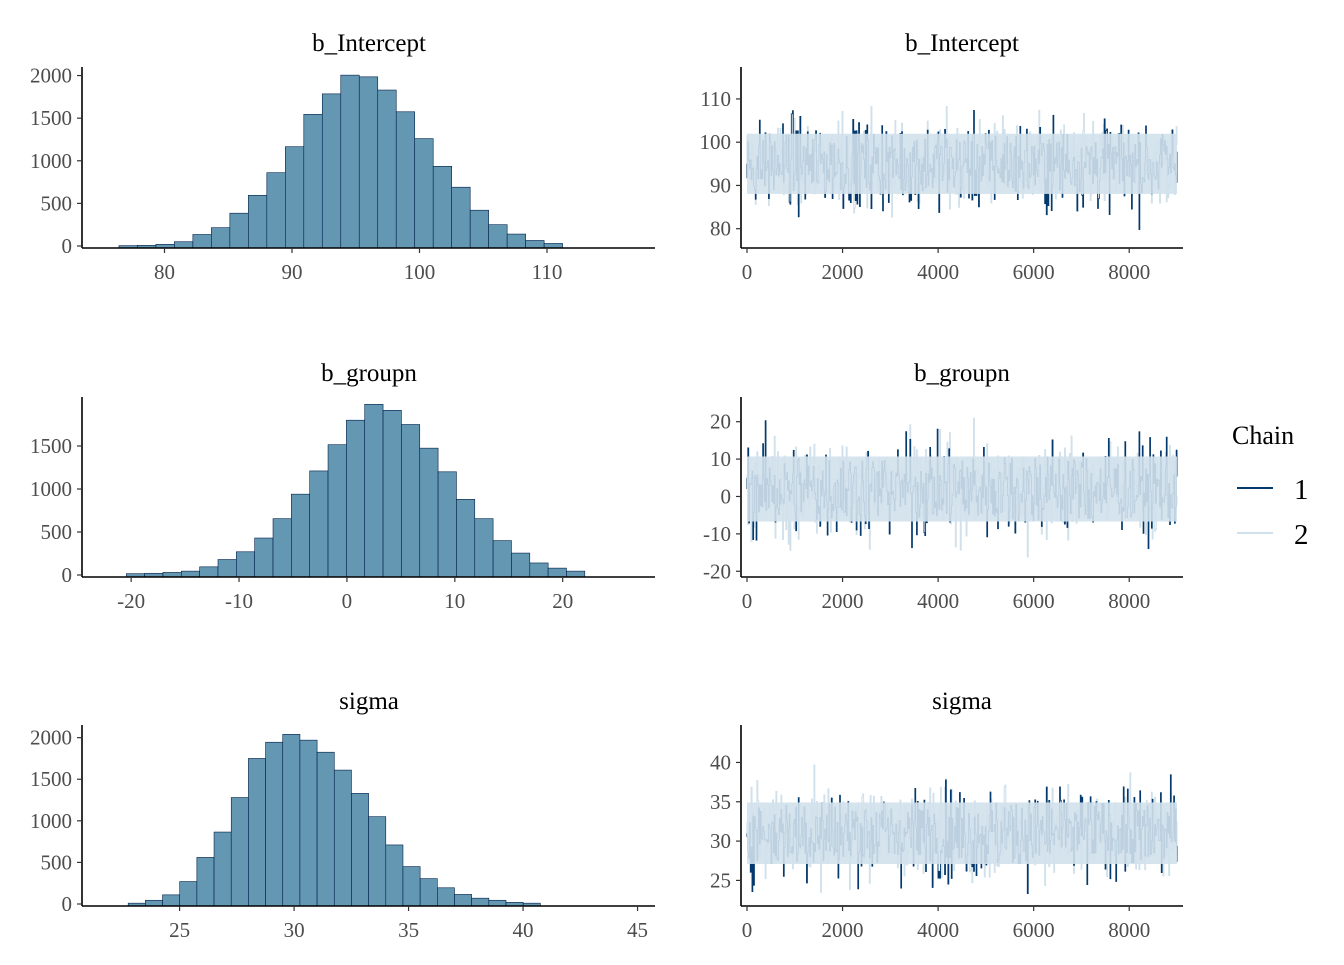 Image resolution: width=1344 pixels, height=965 pixels. I want to click on x-tick-label: -10, so click(239, 601).